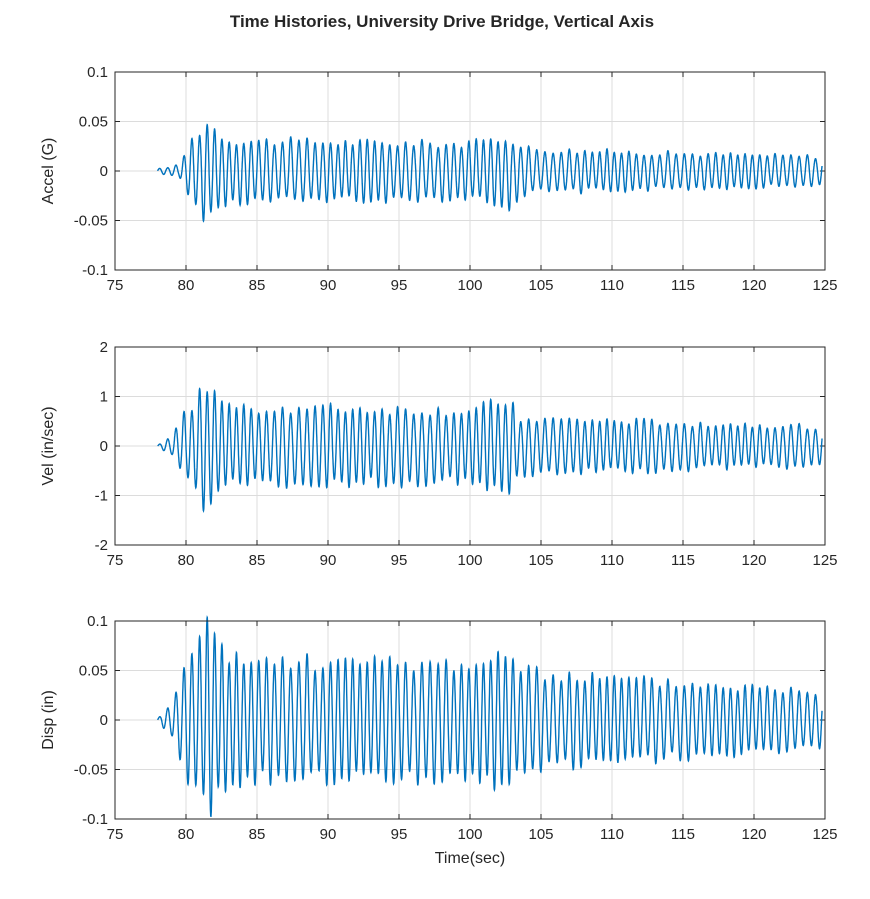  I want to click on x-axis-label: Time(sec), so click(470, 858).